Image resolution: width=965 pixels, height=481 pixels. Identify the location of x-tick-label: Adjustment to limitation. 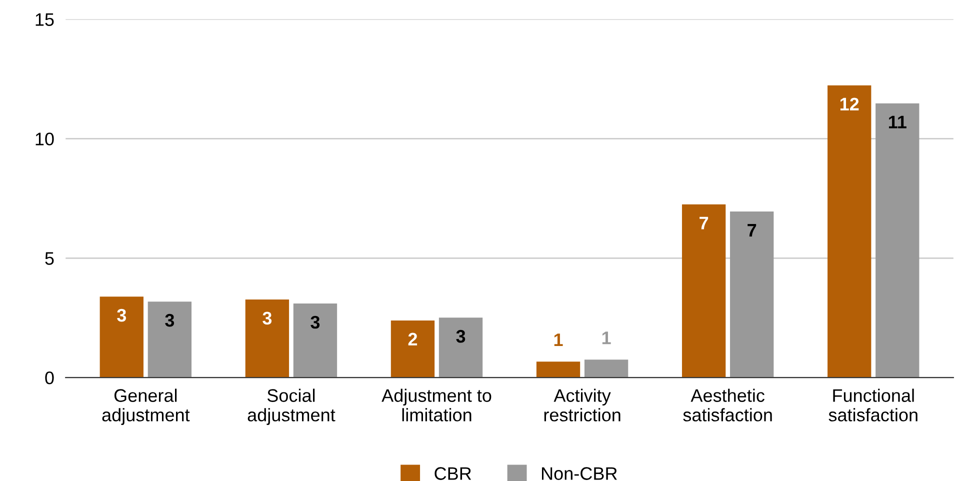
(437, 405).